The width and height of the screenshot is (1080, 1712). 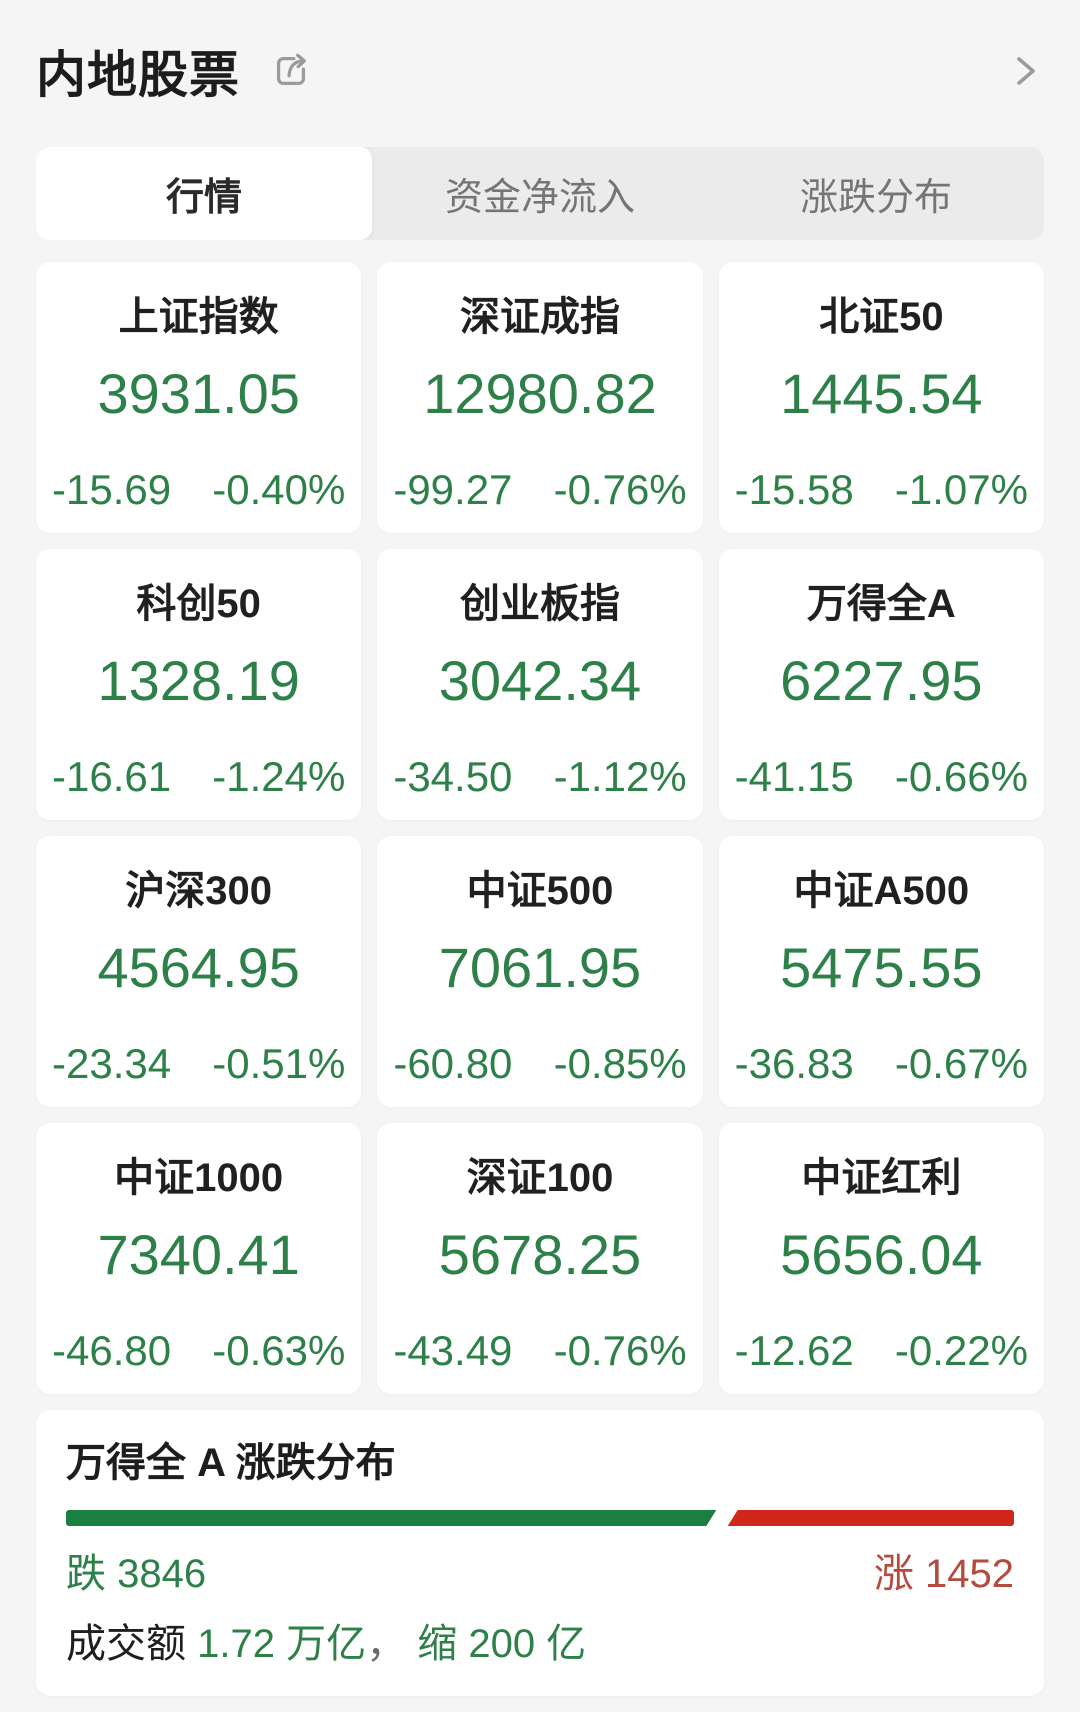 What do you see at coordinates (112, 1350) in the screenshot?
I see `index-change: -46.80` at bounding box center [112, 1350].